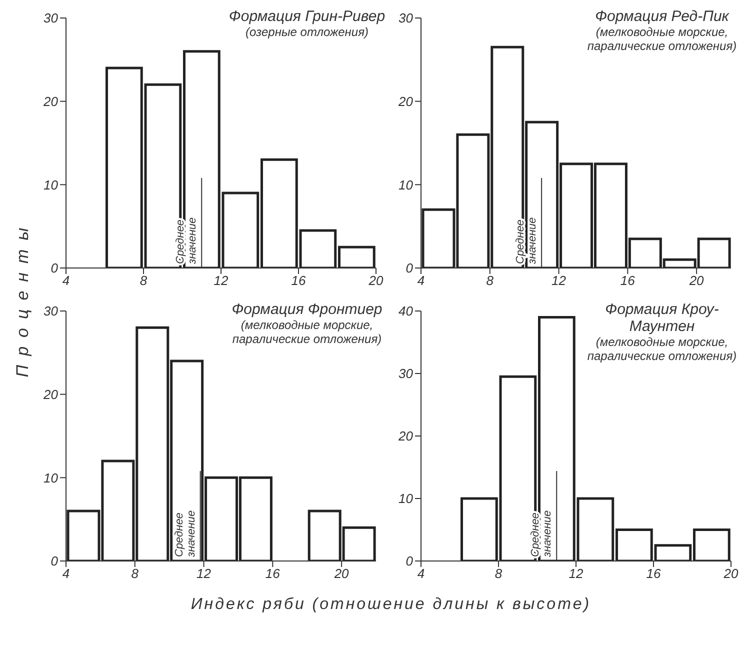 The height and width of the screenshot is (648, 751). Describe the element at coordinates (307, 16) in the screenshot. I see `chart-title: Формация Грин-Ривер` at that location.